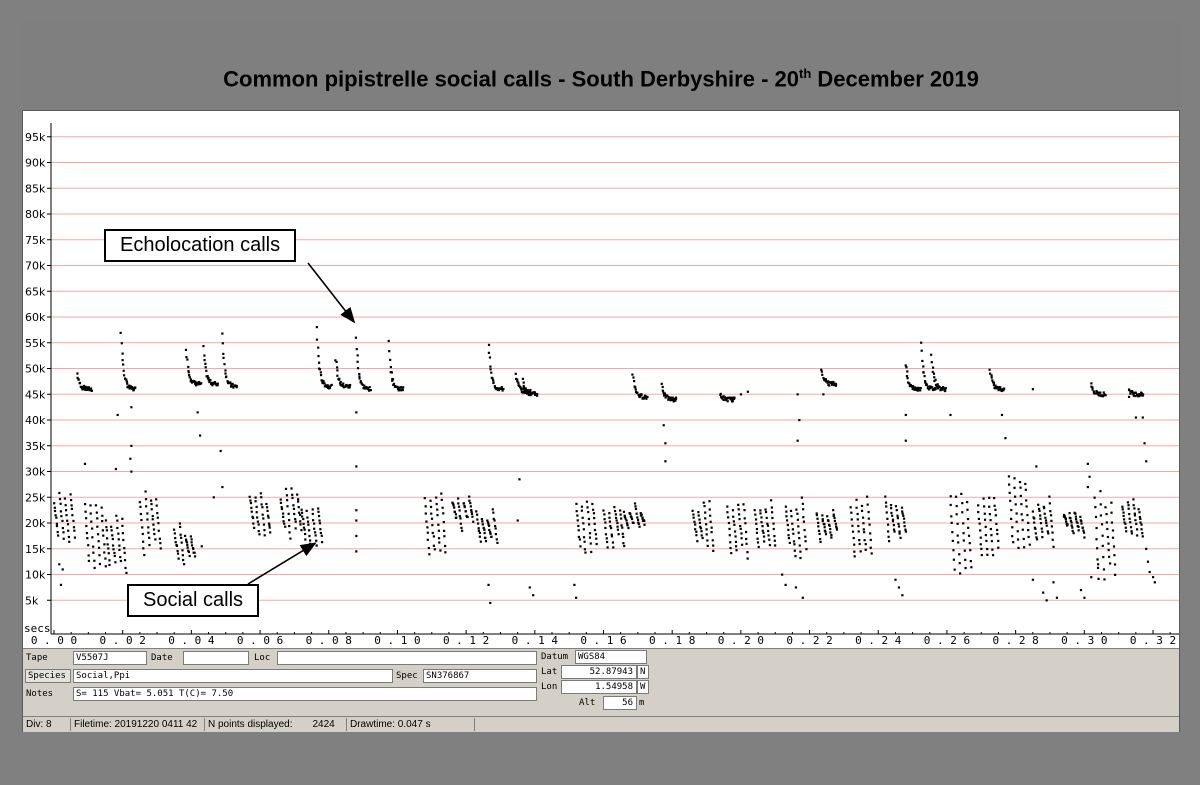 This screenshot has width=1200, height=785. What do you see at coordinates (305, 694) in the screenshot?
I see `notes-field: S= 115 Vbat= 5.051 T(C)= 7.50` at bounding box center [305, 694].